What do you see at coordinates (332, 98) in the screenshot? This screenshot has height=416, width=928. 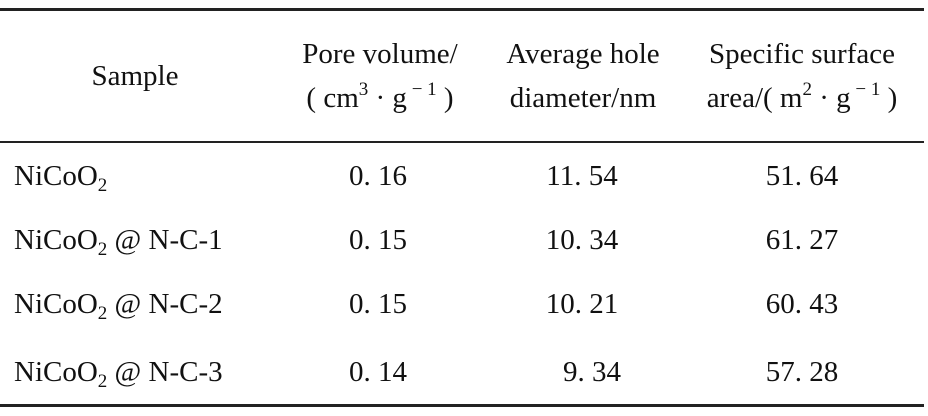 I see `pore-unit-pre: ( cm` at bounding box center [332, 98].